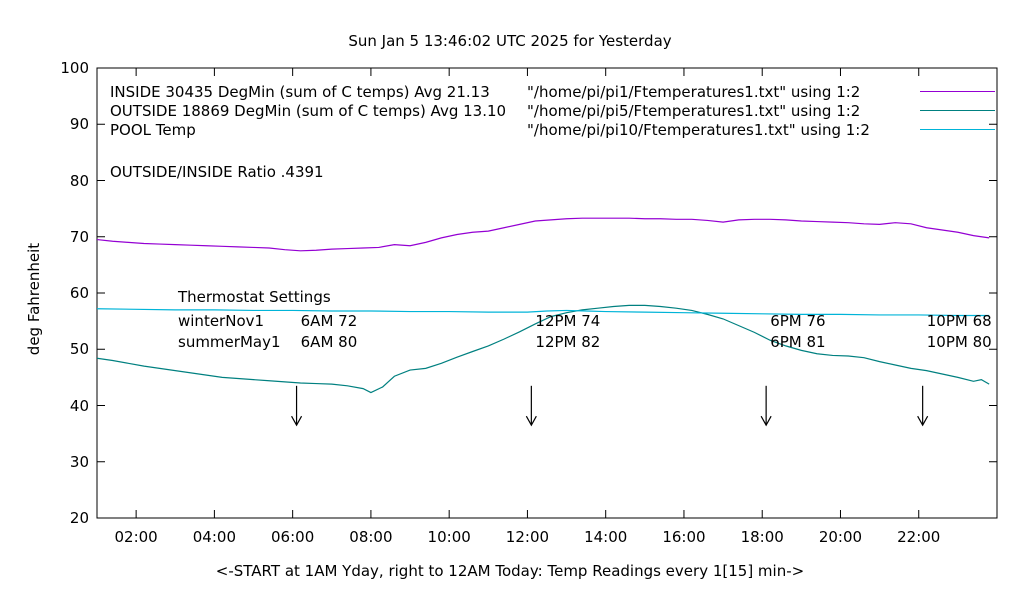 Image resolution: width=1020 pixels, height=600 pixels. What do you see at coordinates (297, 406) in the screenshot?
I see `arrow-6am` at bounding box center [297, 406].